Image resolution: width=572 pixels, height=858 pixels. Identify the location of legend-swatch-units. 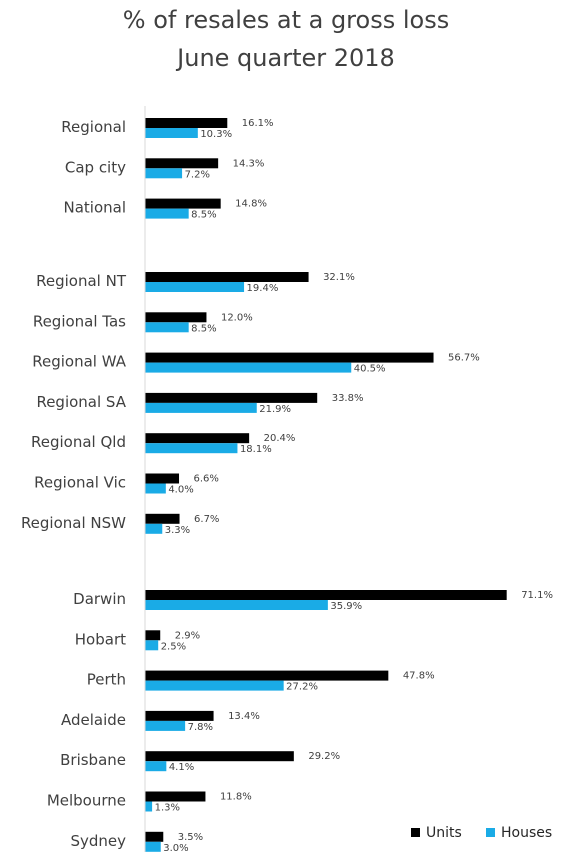
(415, 832).